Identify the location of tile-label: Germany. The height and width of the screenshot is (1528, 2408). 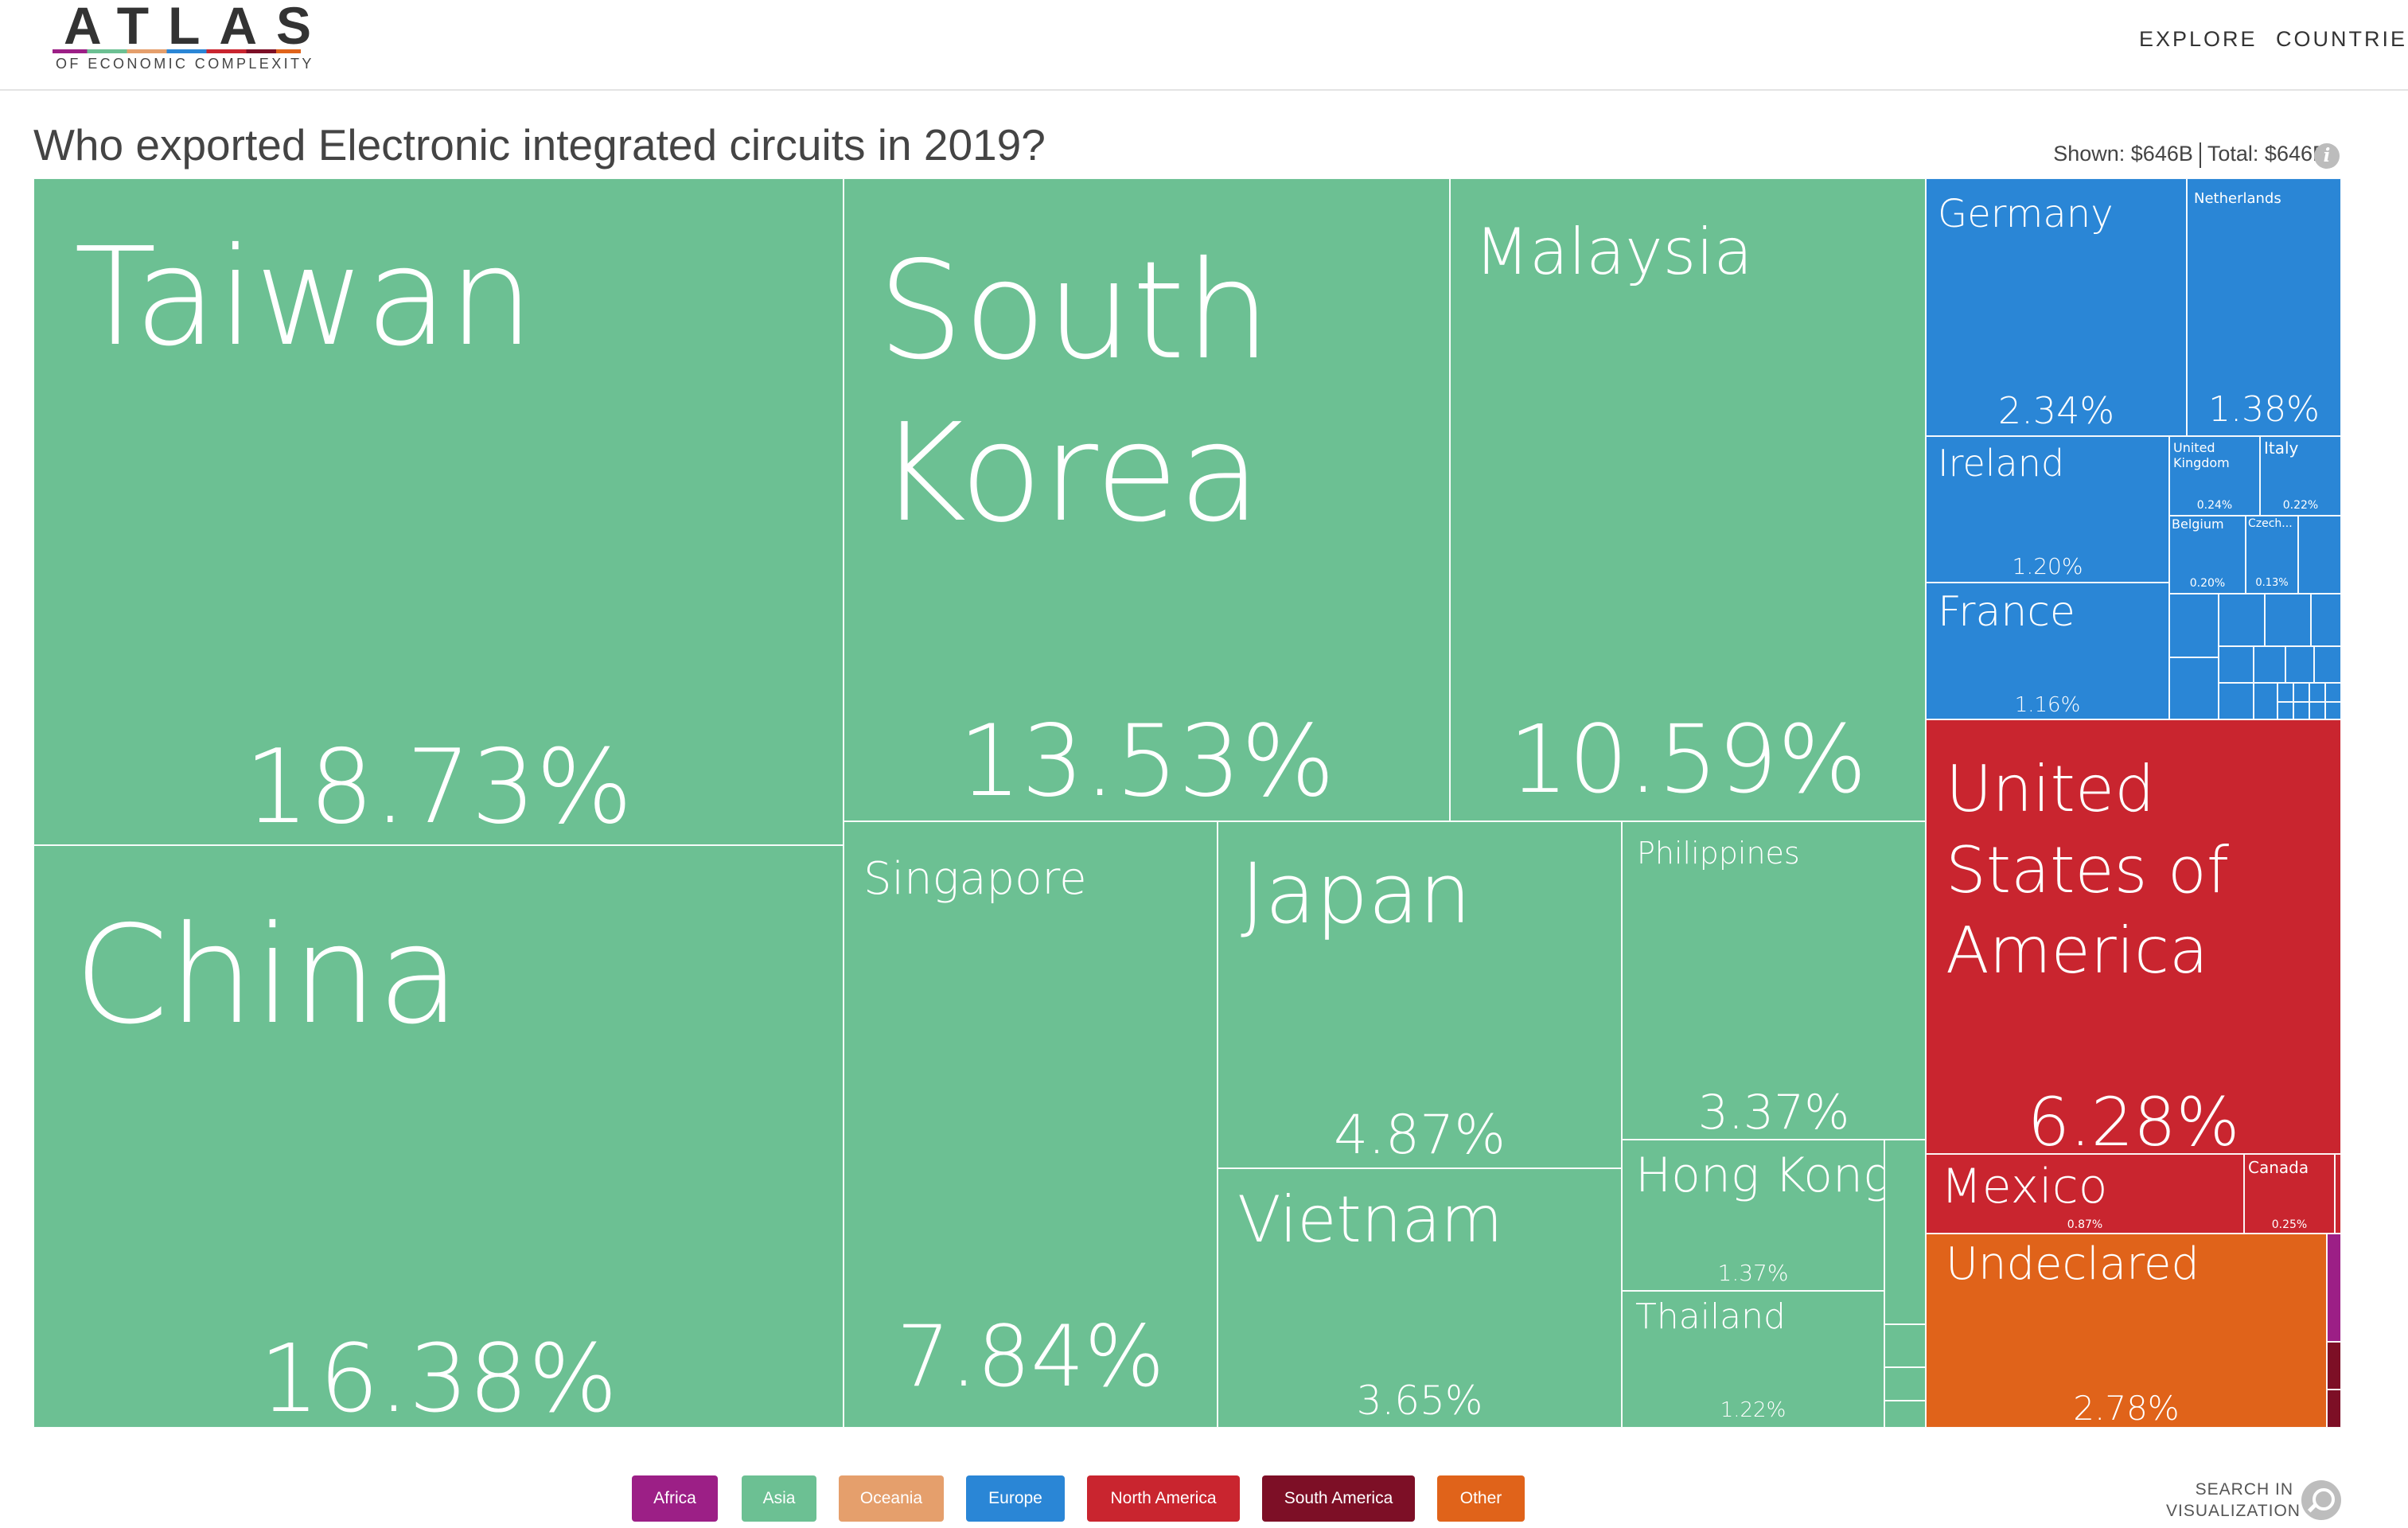
(2026, 214).